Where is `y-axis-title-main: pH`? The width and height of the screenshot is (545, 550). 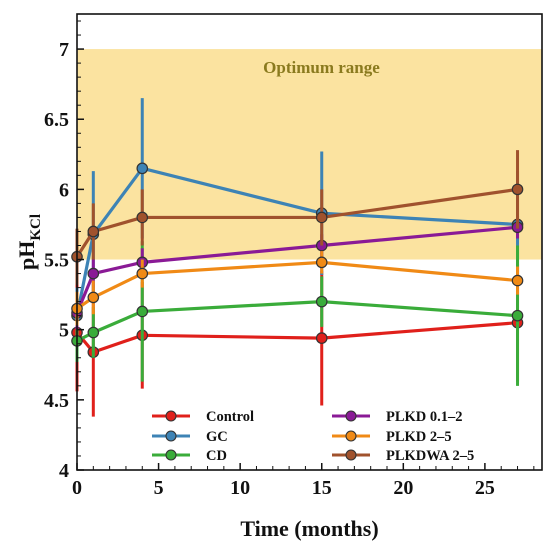 y-axis-title-main: pH is located at coordinates (26, 255).